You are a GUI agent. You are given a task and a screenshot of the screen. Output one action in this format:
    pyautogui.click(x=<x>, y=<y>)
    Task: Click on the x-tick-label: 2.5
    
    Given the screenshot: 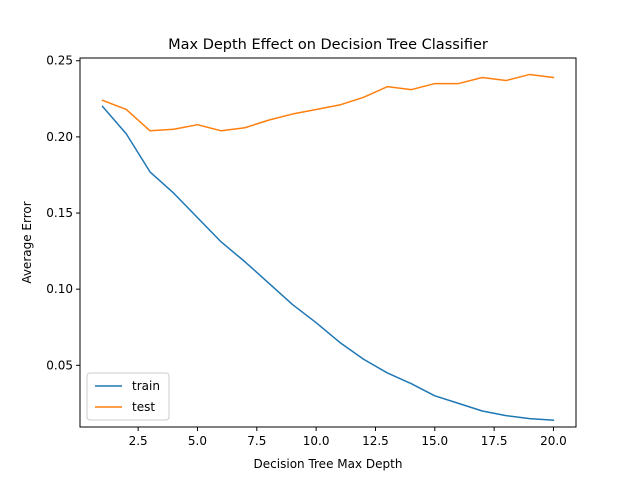 What is the action you would take?
    pyautogui.click(x=138, y=441)
    